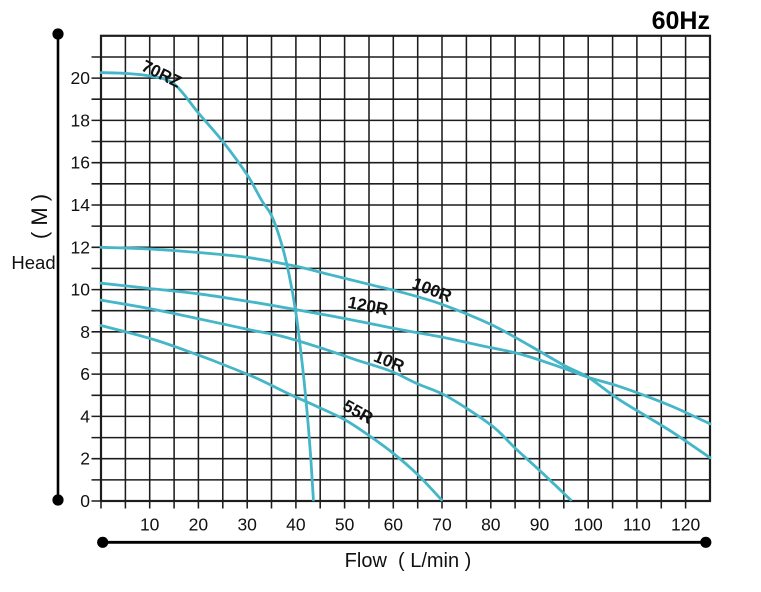 The image size is (761, 592). Describe the element at coordinates (394, 525) in the screenshot. I see `svg-text: 60` at that location.